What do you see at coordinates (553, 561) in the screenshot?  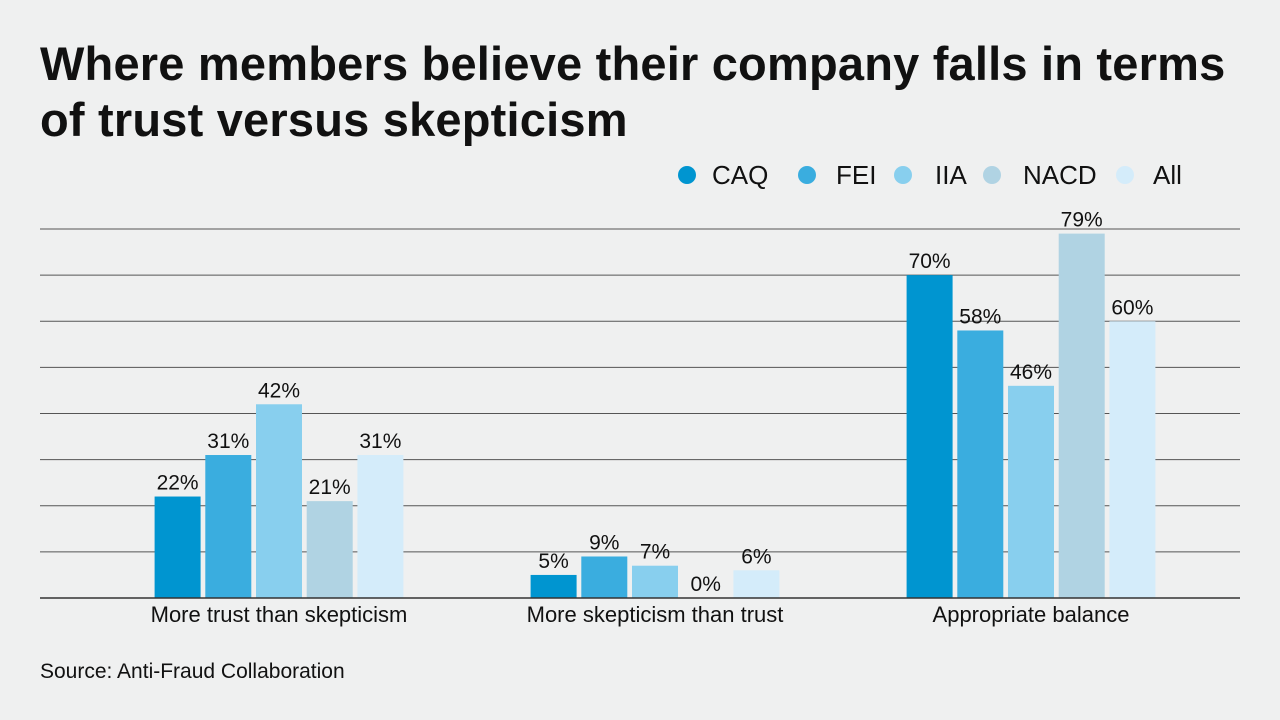 I see `data-label: 5%` at bounding box center [553, 561].